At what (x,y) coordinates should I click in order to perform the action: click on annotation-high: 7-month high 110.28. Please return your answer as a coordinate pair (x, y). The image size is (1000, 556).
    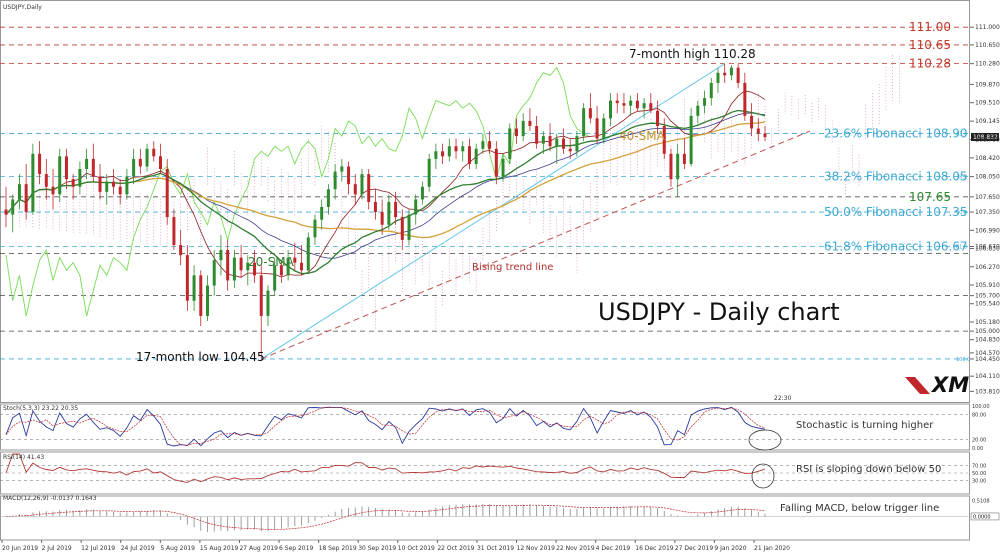
    Looking at the image, I should click on (692, 54).